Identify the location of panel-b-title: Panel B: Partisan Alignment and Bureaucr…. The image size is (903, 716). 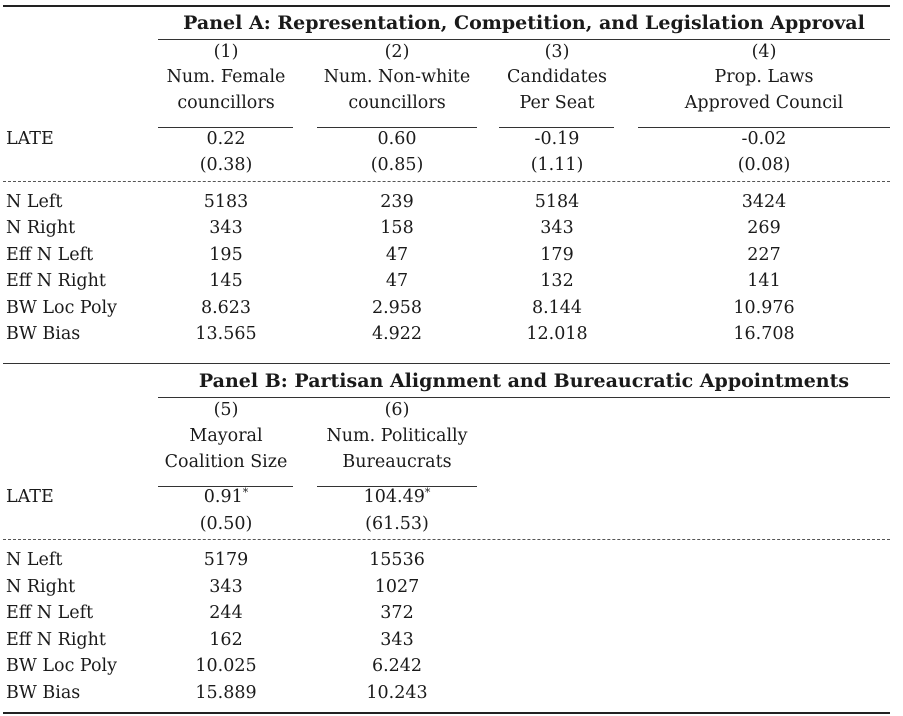
(524, 381).